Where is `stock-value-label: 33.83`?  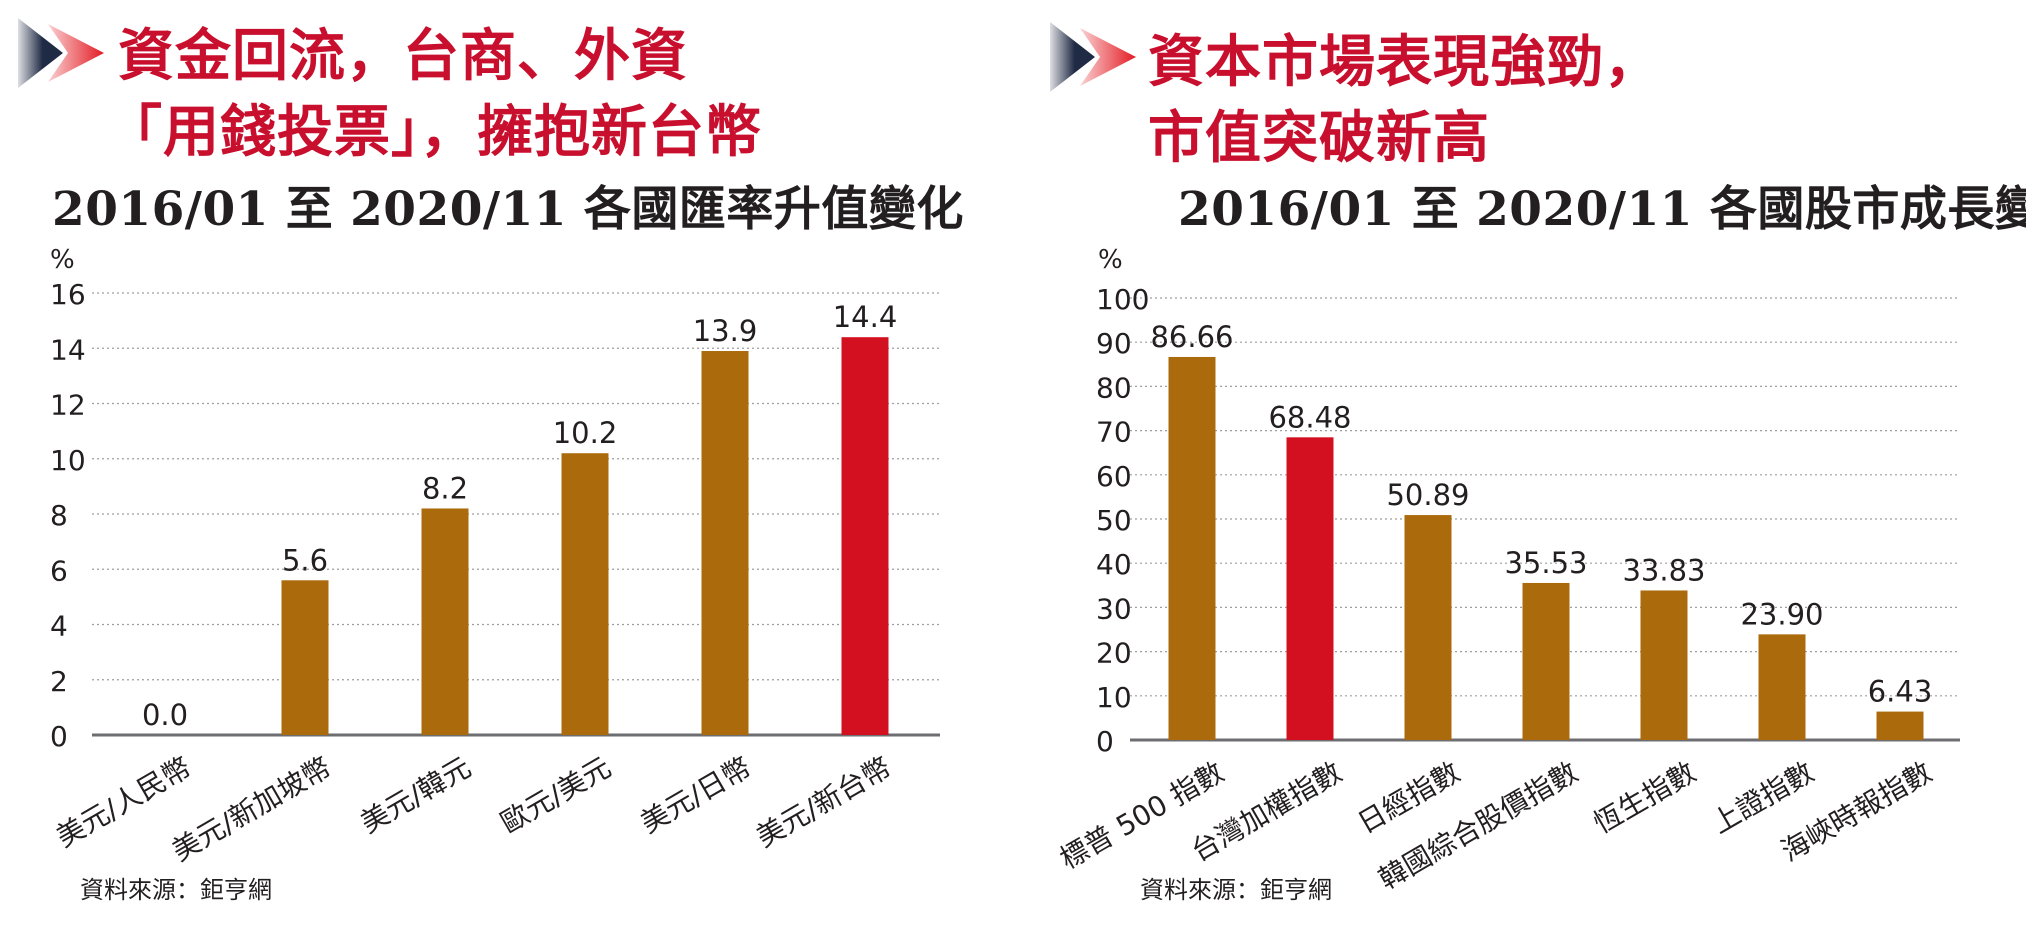
stock-value-label: 33.83 is located at coordinates (1663, 570).